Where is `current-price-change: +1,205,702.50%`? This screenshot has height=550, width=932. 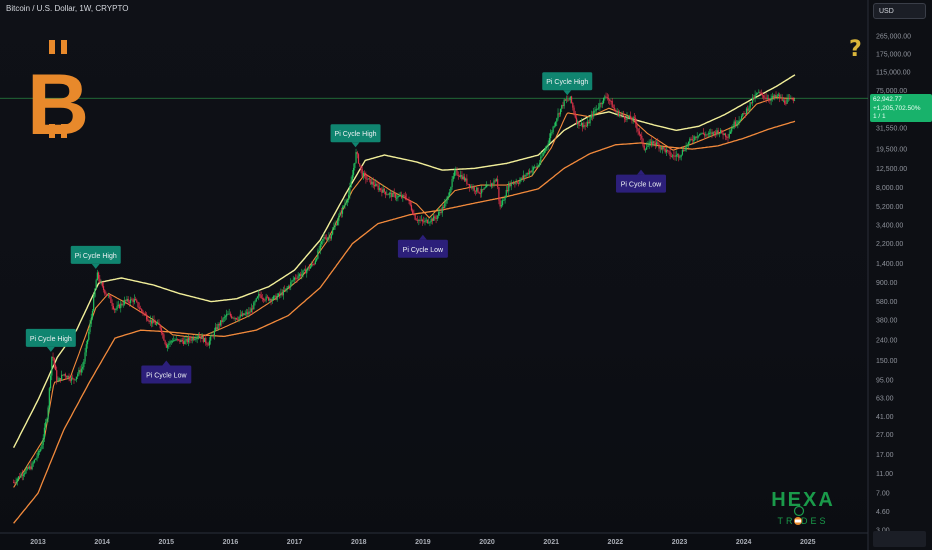 current-price-change: +1,205,702.50% is located at coordinates (897, 108).